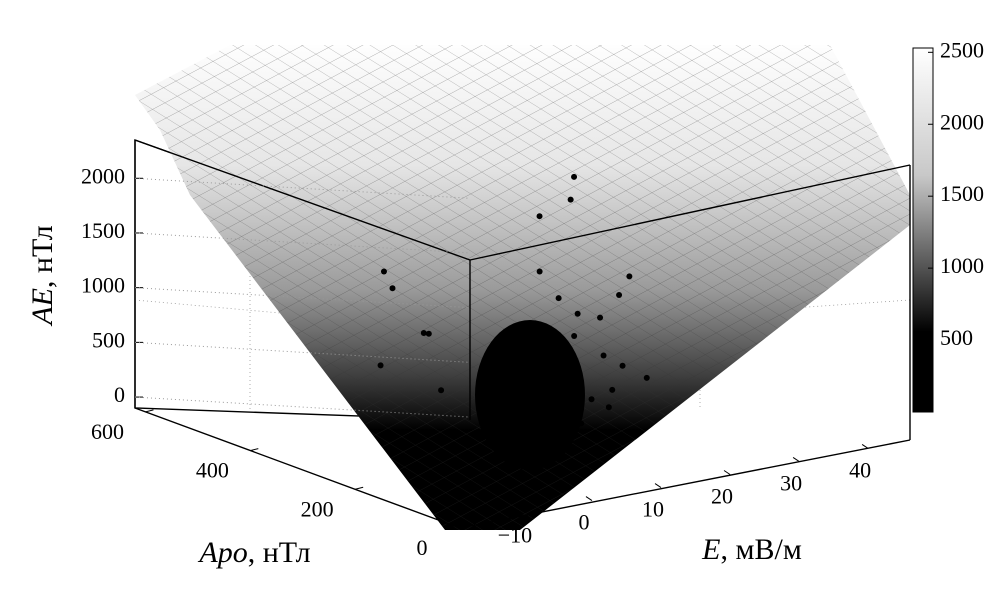  Describe the element at coordinates (962, 193) in the screenshot. I see `colorbar-tick-label: 1500` at that location.